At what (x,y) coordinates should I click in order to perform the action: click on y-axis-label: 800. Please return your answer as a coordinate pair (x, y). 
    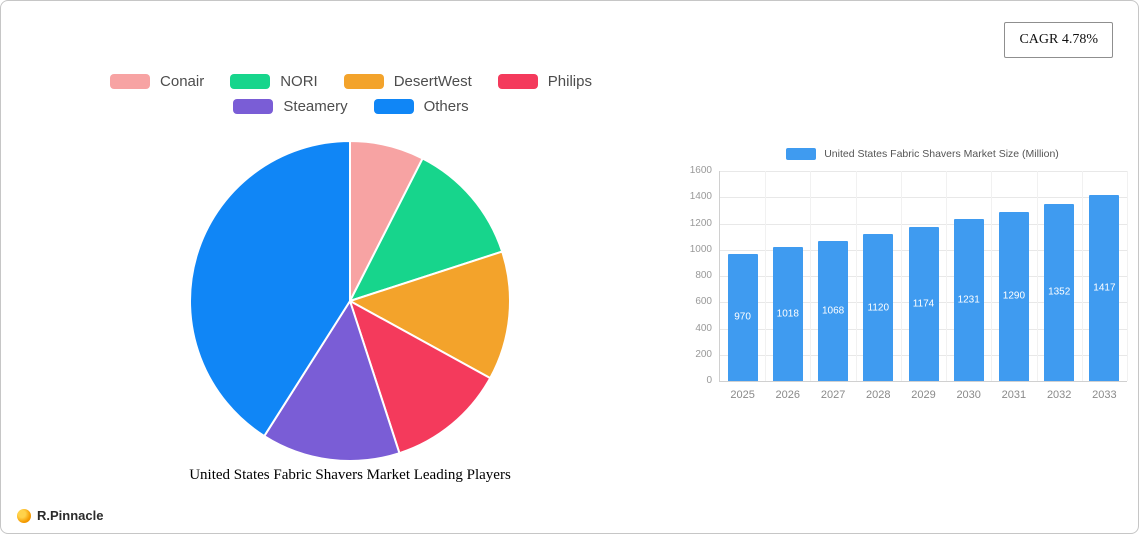
    Looking at the image, I should click on (703, 275).